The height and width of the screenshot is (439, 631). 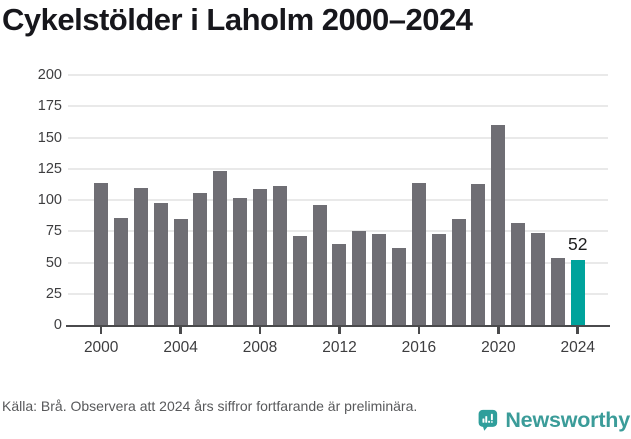 What do you see at coordinates (498, 347) in the screenshot?
I see `x-axis-tick-label: 2020` at bounding box center [498, 347].